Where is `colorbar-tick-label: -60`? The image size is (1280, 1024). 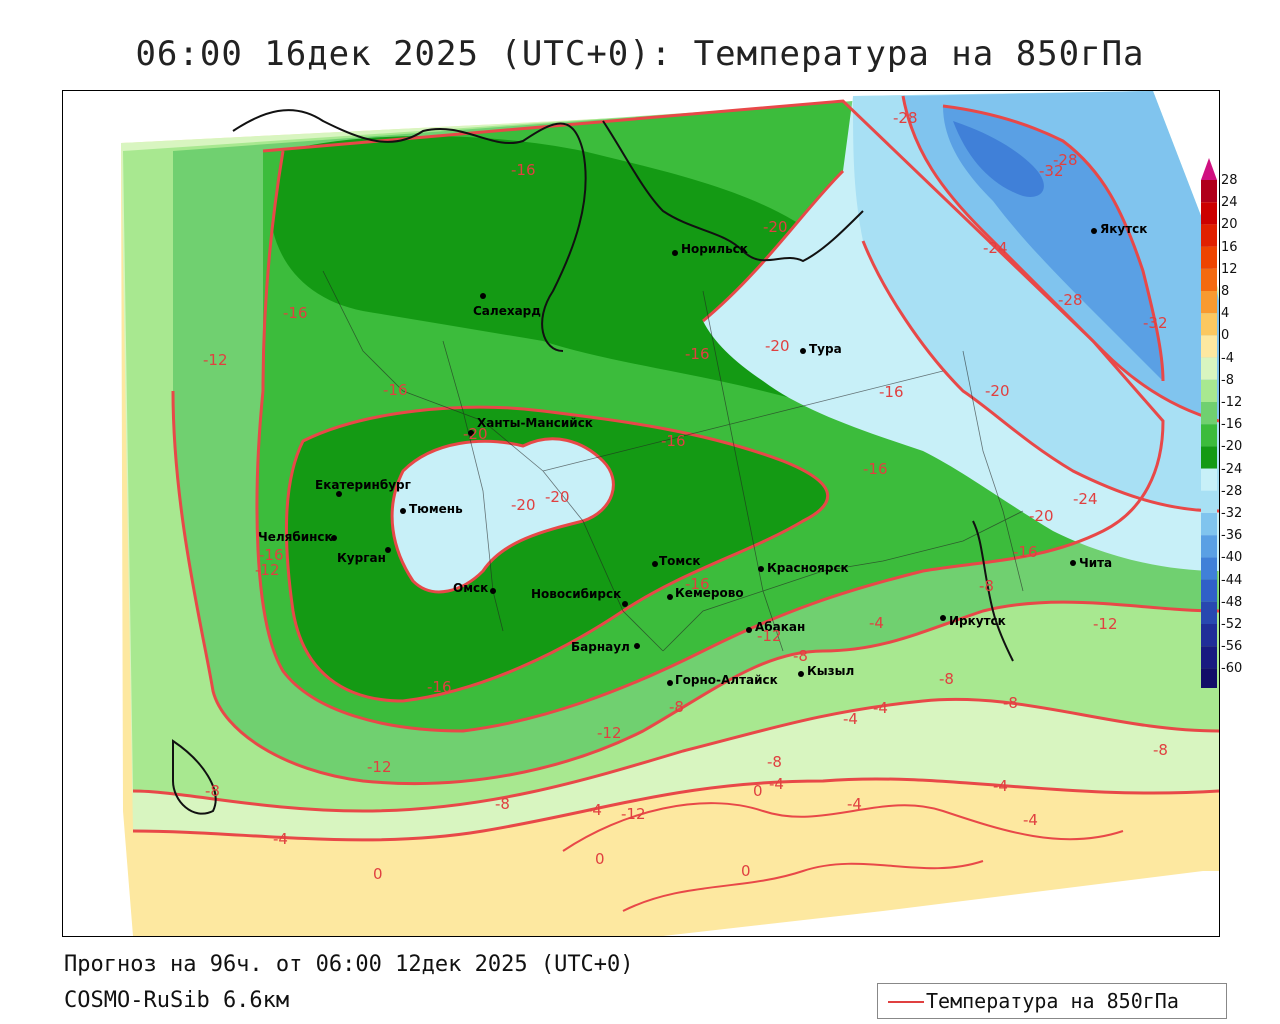
colorbar-tick-label: -60 is located at coordinates (1232, 669).